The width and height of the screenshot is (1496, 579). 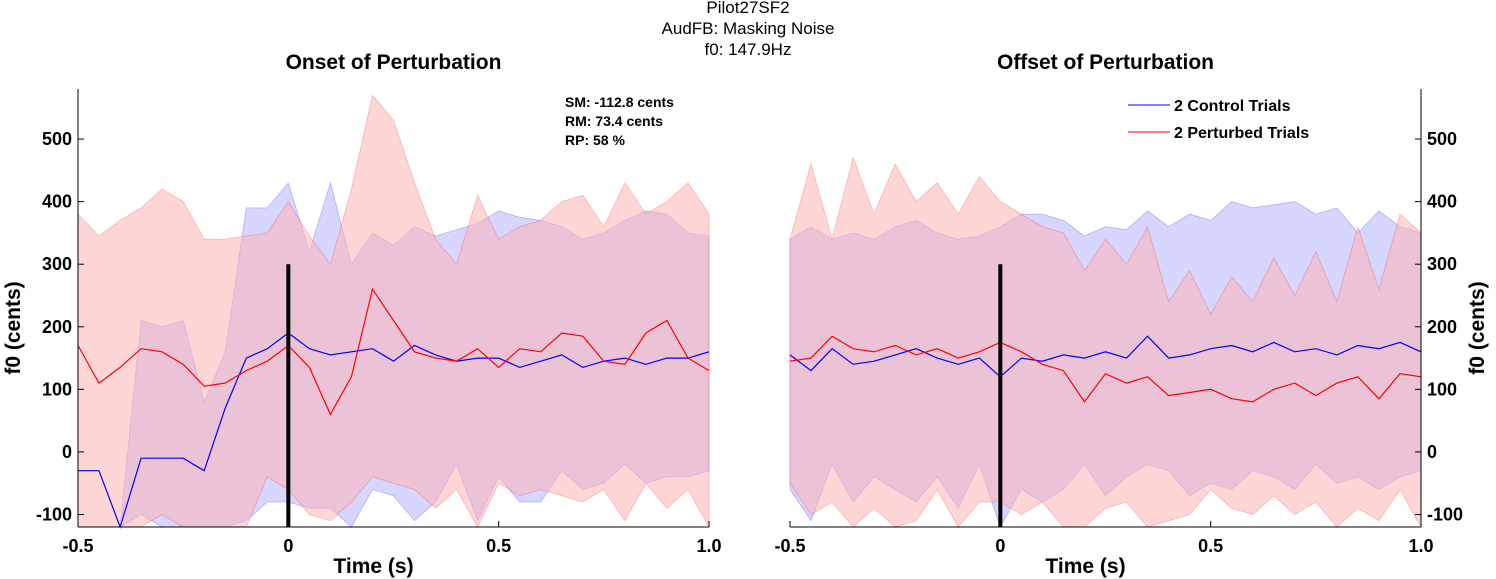 I want to click on offset-y-tick-label: 500, so click(x=1442, y=139).